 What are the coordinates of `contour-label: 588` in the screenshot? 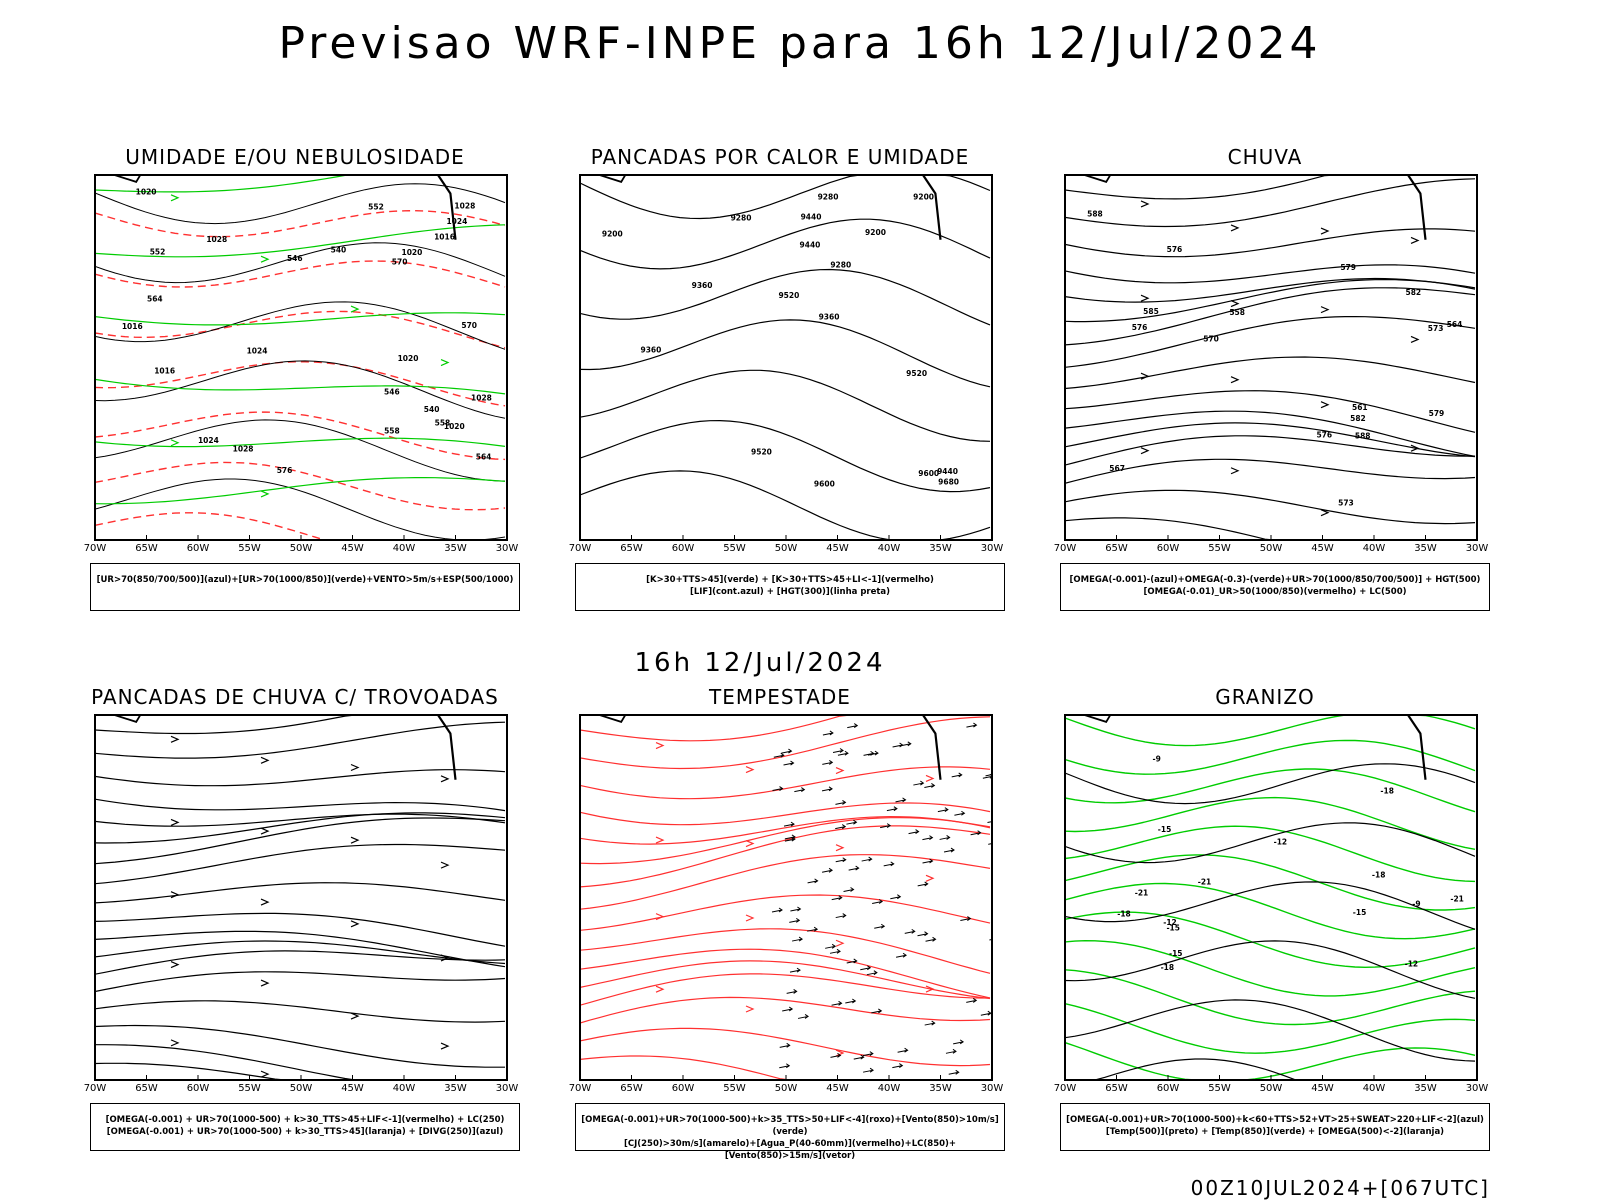 It's located at (1095, 214).